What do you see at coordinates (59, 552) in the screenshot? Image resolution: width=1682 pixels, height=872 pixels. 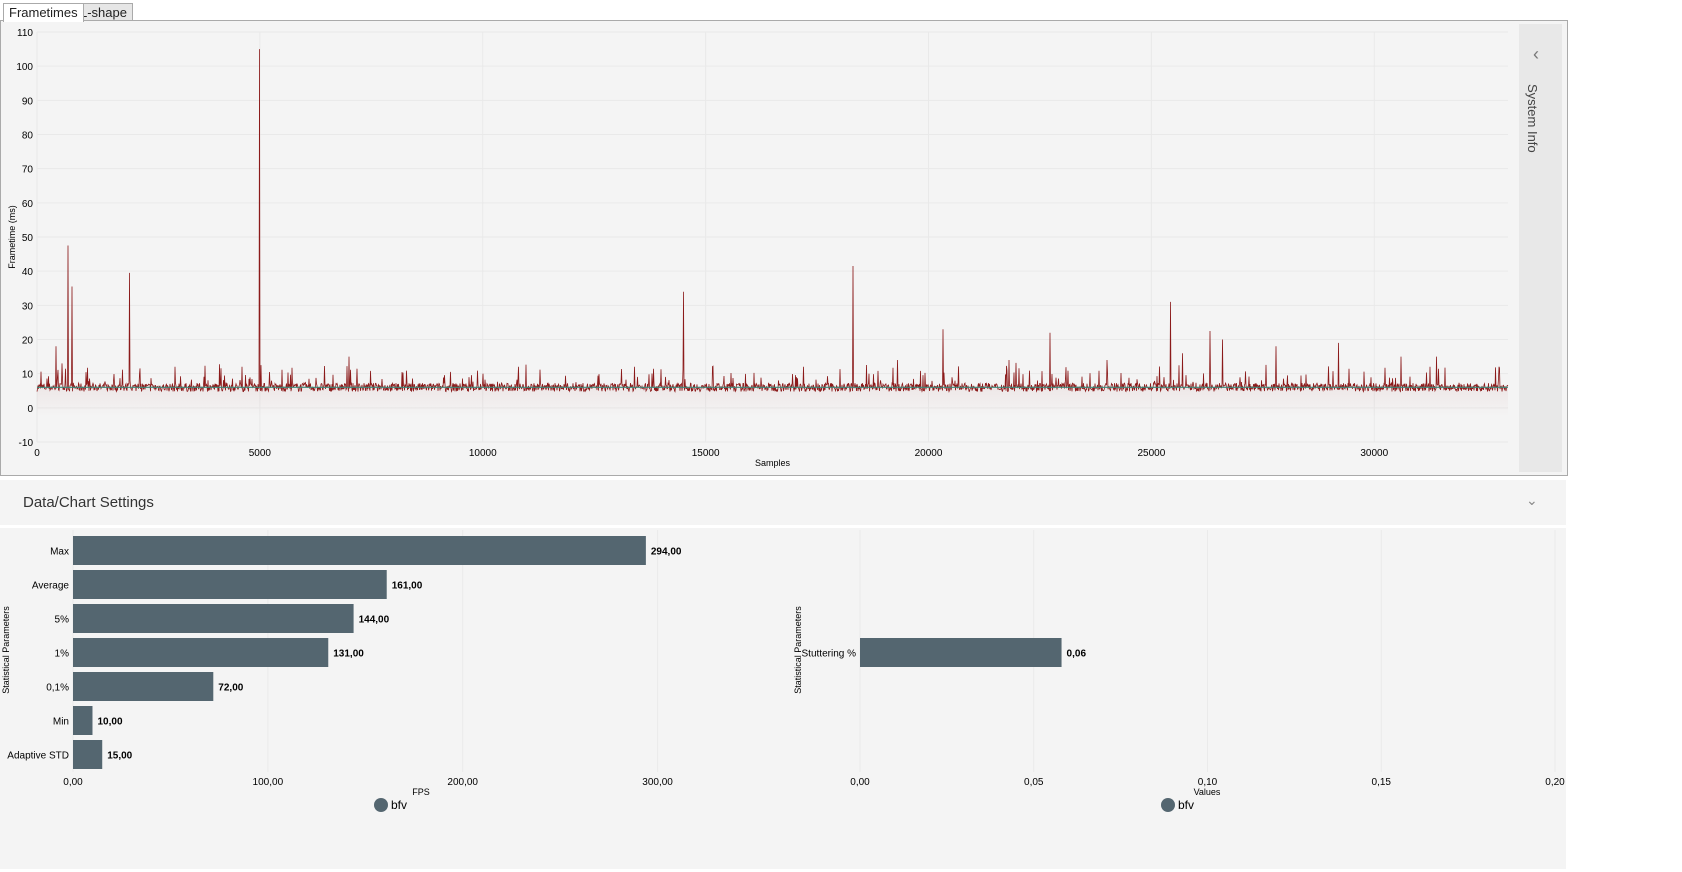 I see `category-label: Max` at bounding box center [59, 552].